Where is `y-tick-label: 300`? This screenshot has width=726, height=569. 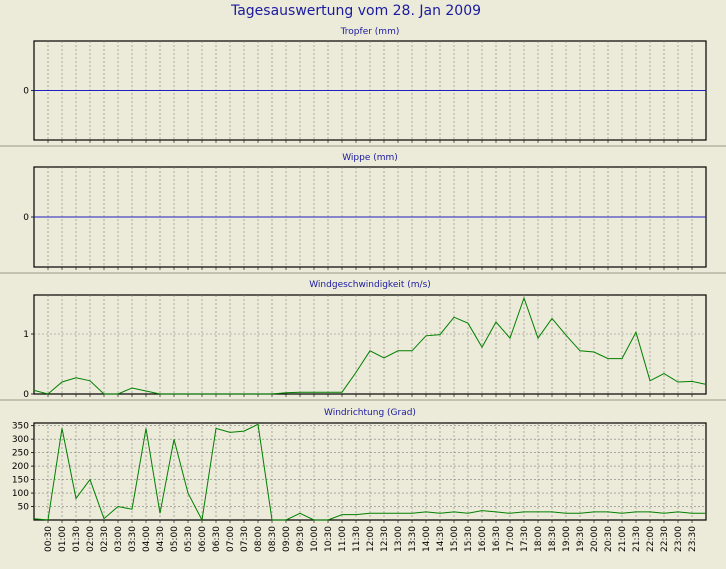
y-tick-label: 300 is located at coordinates (20, 440).